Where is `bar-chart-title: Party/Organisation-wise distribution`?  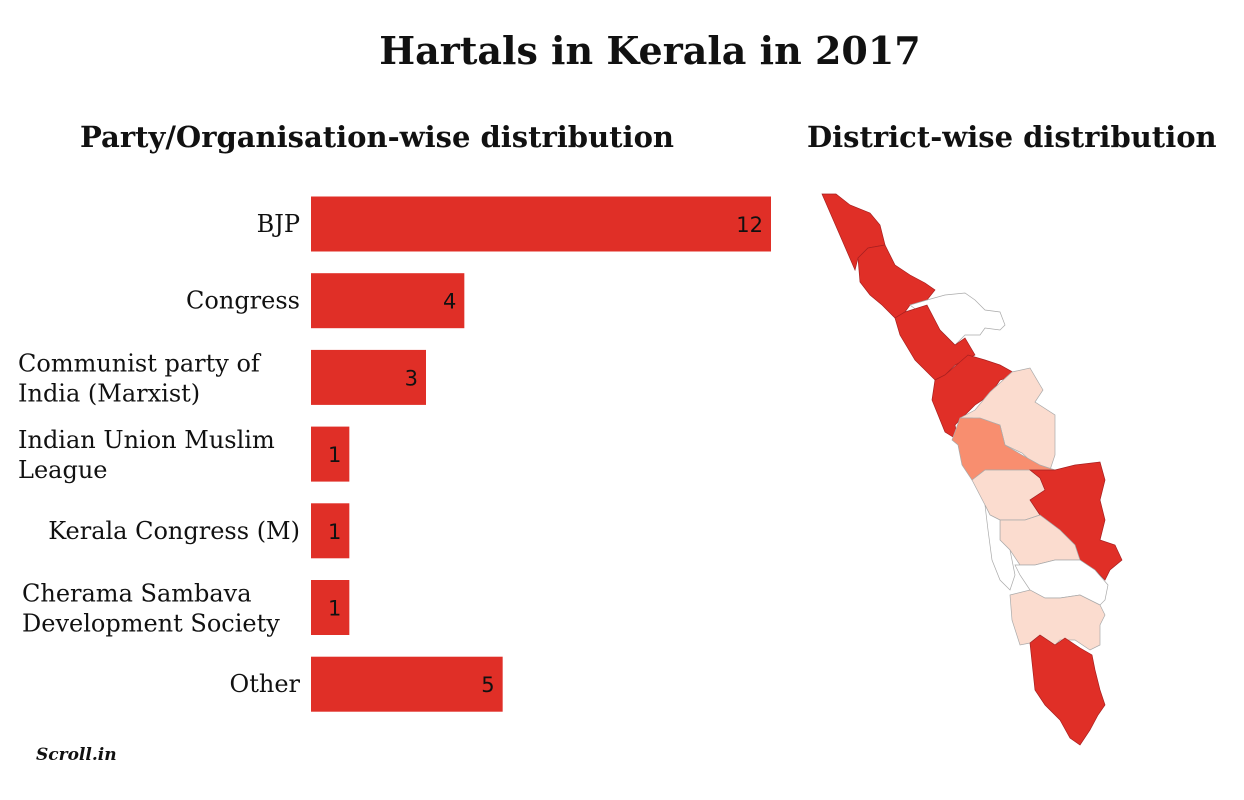
bar-chart-title: Party/Organisation-wise distribution is located at coordinates (377, 137).